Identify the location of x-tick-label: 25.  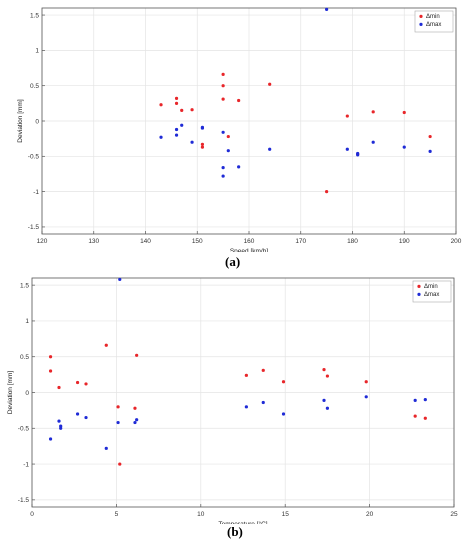
(454, 514).